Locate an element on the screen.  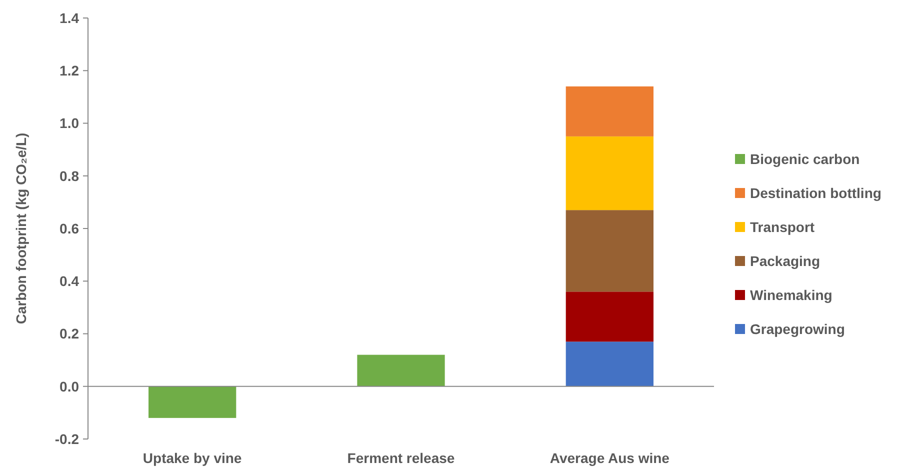
y-axis-title: Carbon footprint (kg CO₂e/L) is located at coordinates (21, 228).